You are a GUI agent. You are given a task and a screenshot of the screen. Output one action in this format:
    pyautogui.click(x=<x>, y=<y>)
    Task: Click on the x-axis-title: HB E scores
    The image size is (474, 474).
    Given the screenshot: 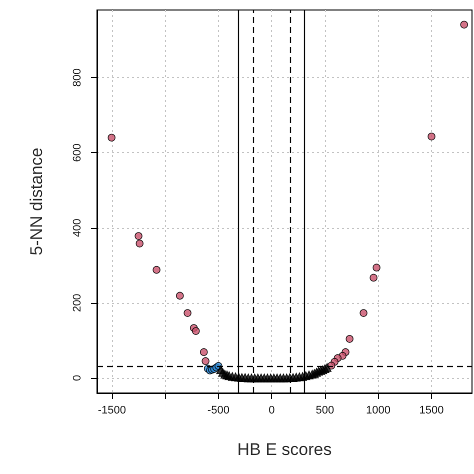 What is the action you would take?
    pyautogui.click(x=284, y=449)
    